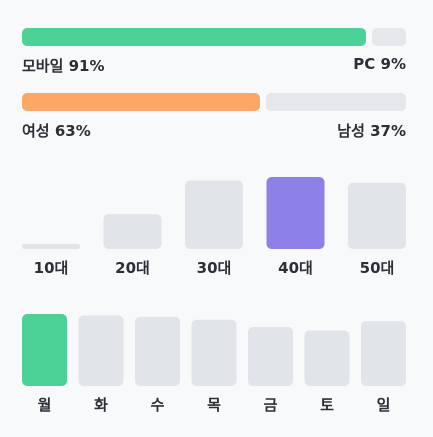  I want to click on gender-track, so click(214, 102).